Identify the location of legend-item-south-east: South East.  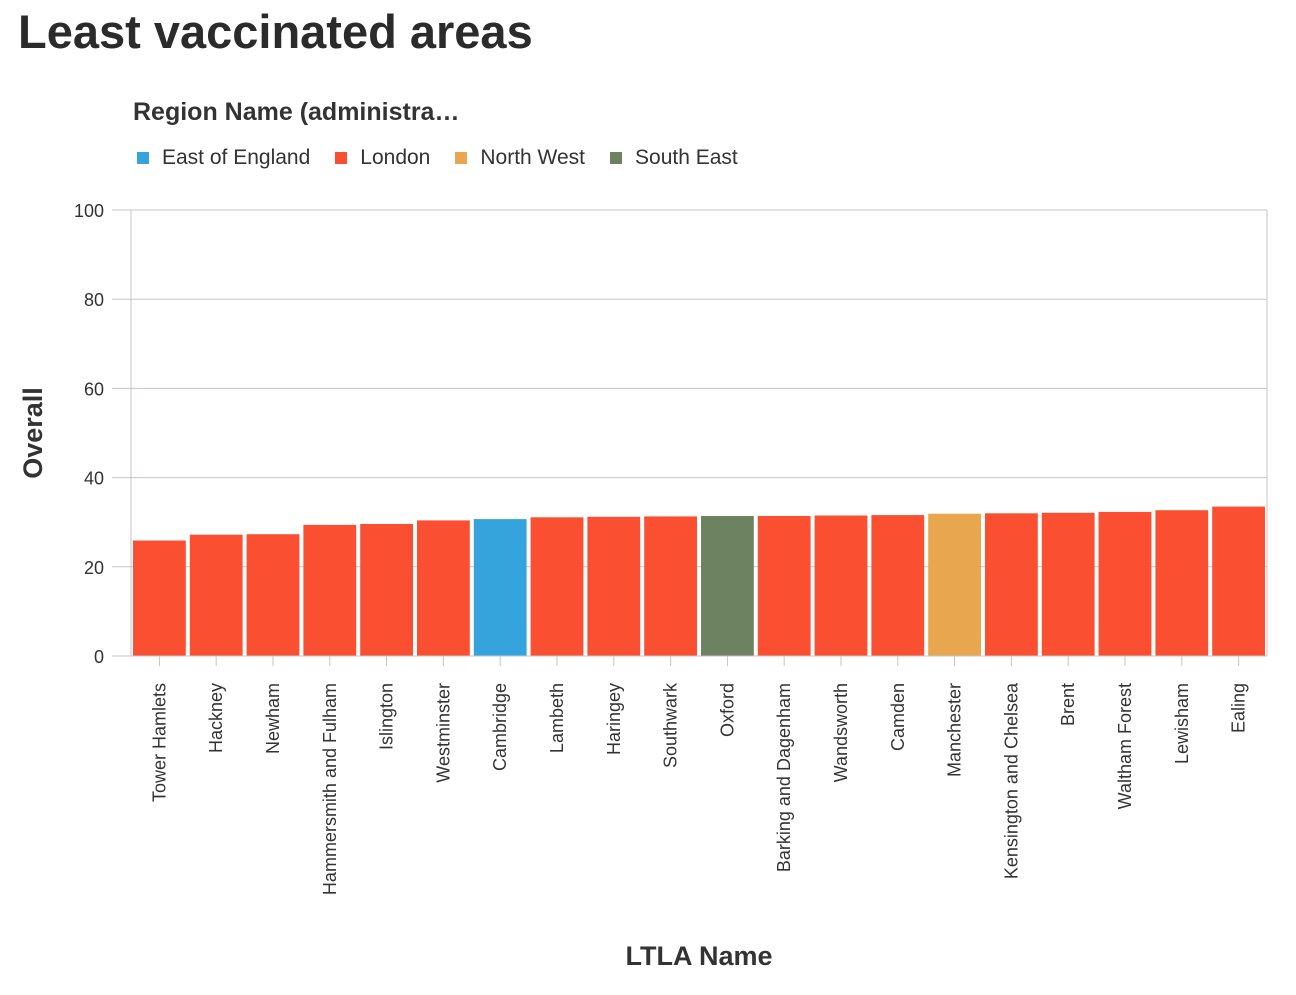
(674, 158).